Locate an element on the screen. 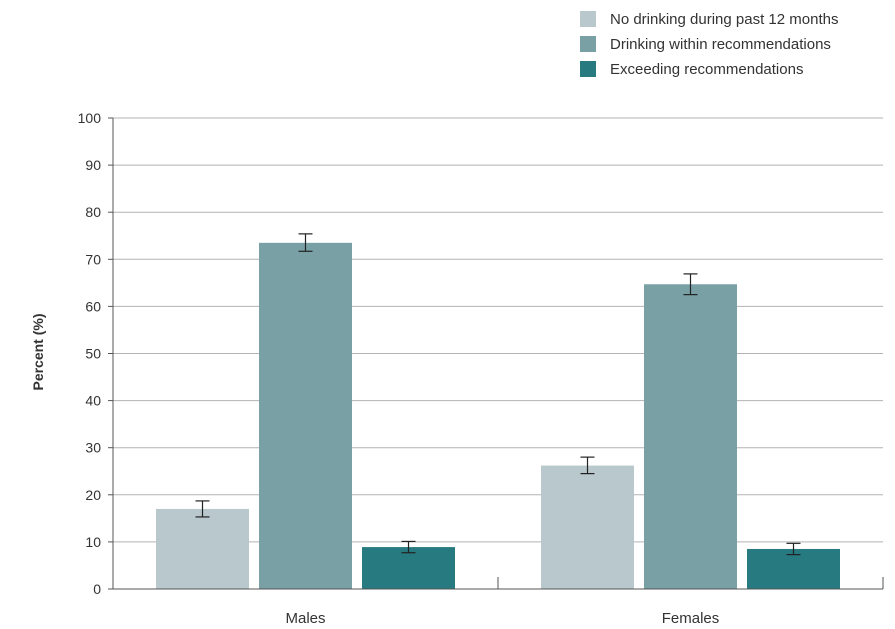 Image resolution: width=895 pixels, height=629 pixels. y-tick-label: 60 is located at coordinates (93, 306).